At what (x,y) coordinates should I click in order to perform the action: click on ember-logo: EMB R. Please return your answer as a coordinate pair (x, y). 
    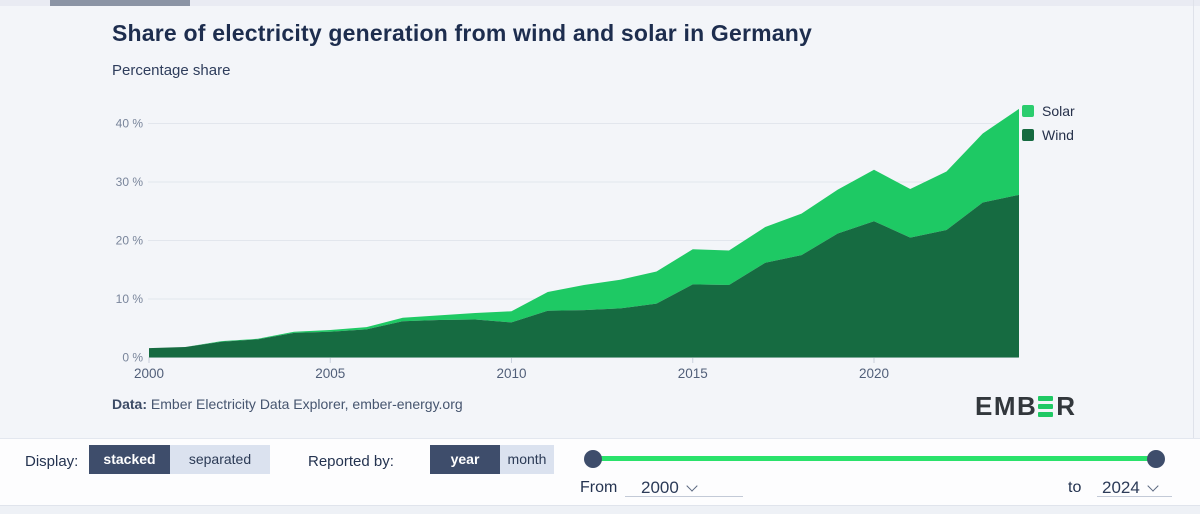
    Looking at the image, I should click on (1026, 406).